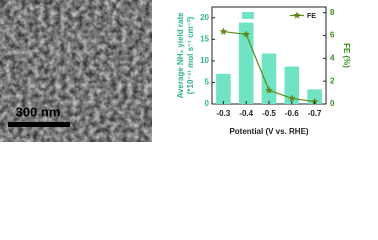 This screenshot has width=378, height=240. I want to click on legend-label: NH₃ yield, so click(272, 16).